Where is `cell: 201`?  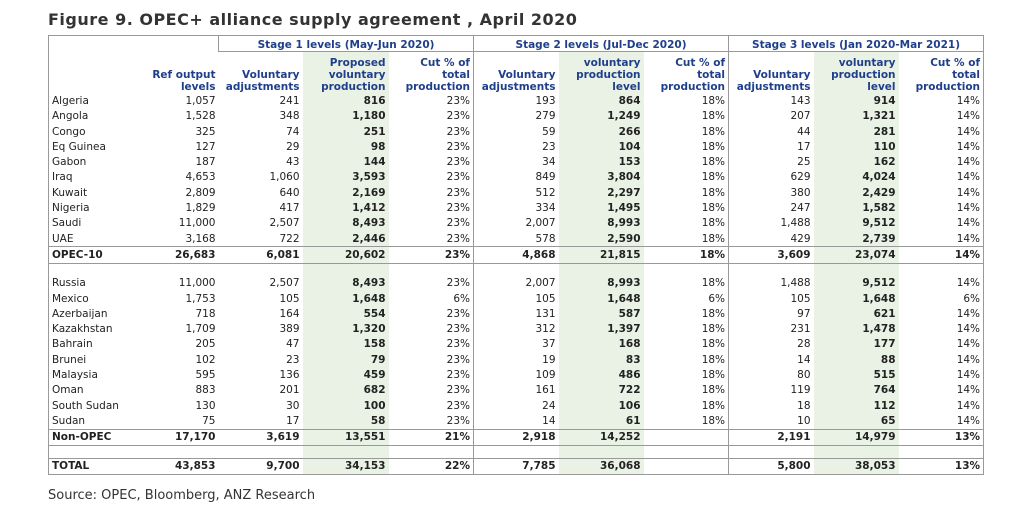
cell: 201 is located at coordinates (289, 390).